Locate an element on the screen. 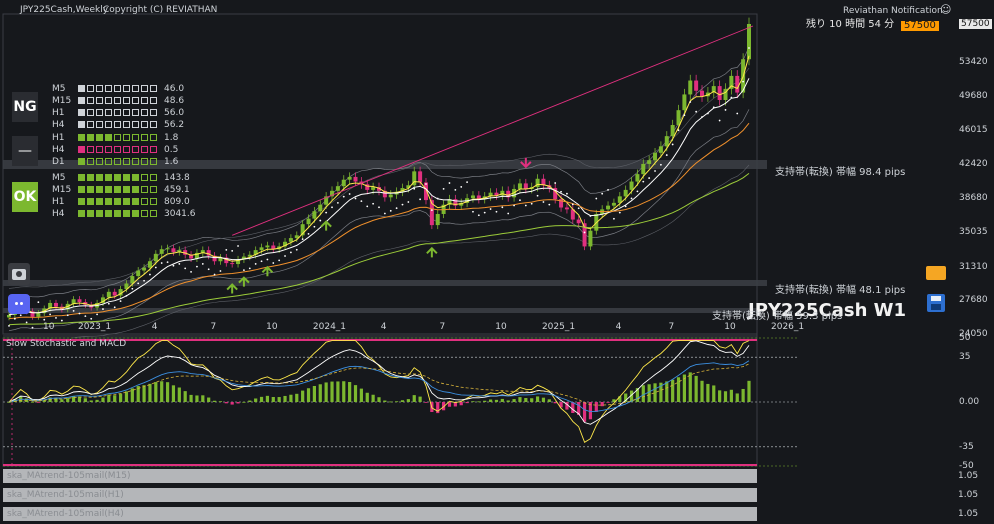  price-tick-label: 31310 is located at coordinates (973, 266).